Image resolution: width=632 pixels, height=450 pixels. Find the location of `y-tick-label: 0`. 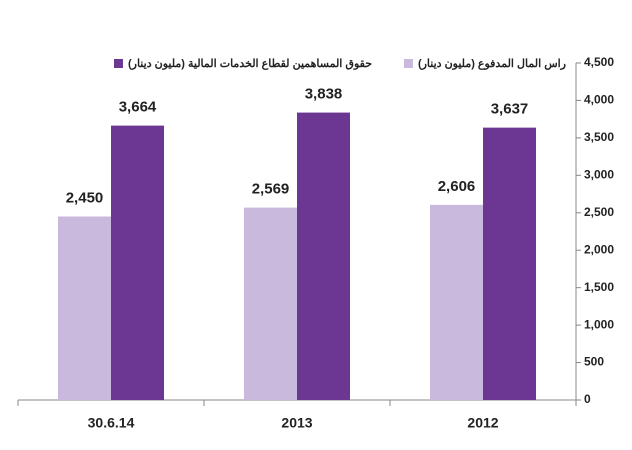

y-tick-label: 0 is located at coordinates (587, 399).